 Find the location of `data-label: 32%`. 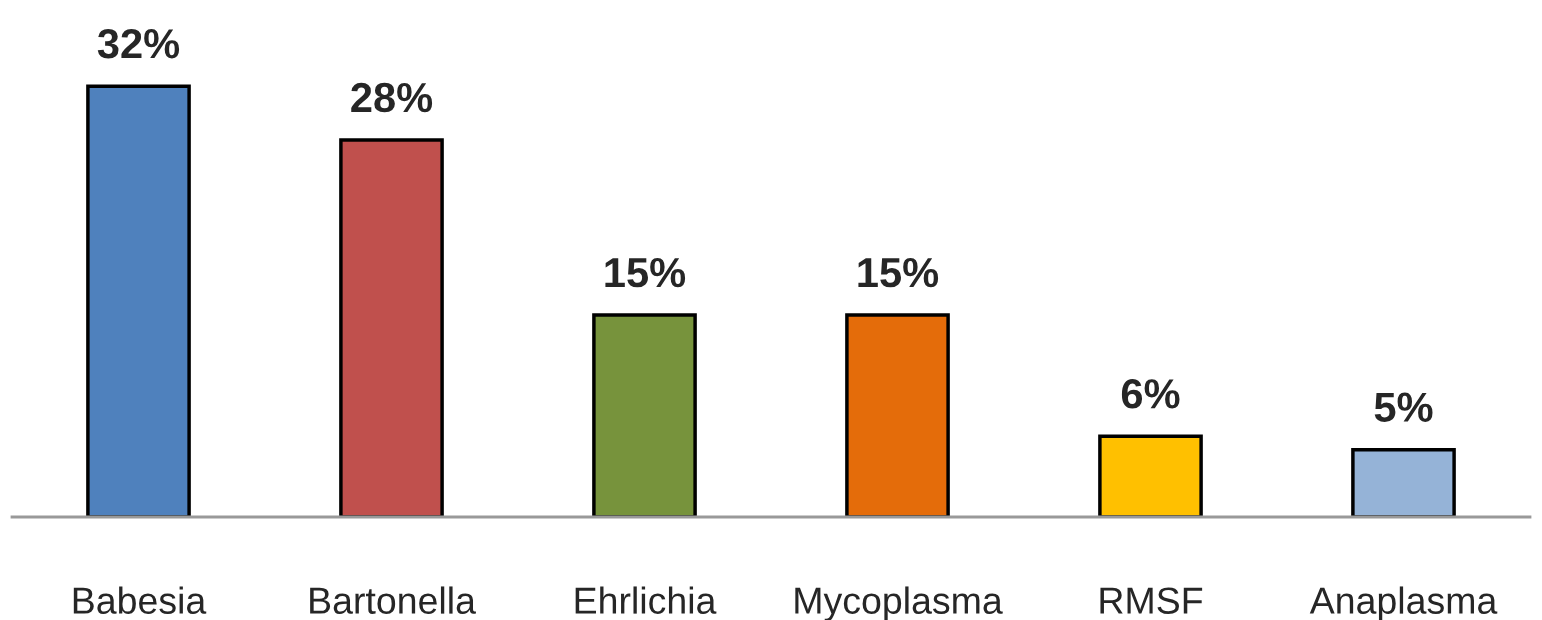

data-label: 32% is located at coordinates (138, 43).